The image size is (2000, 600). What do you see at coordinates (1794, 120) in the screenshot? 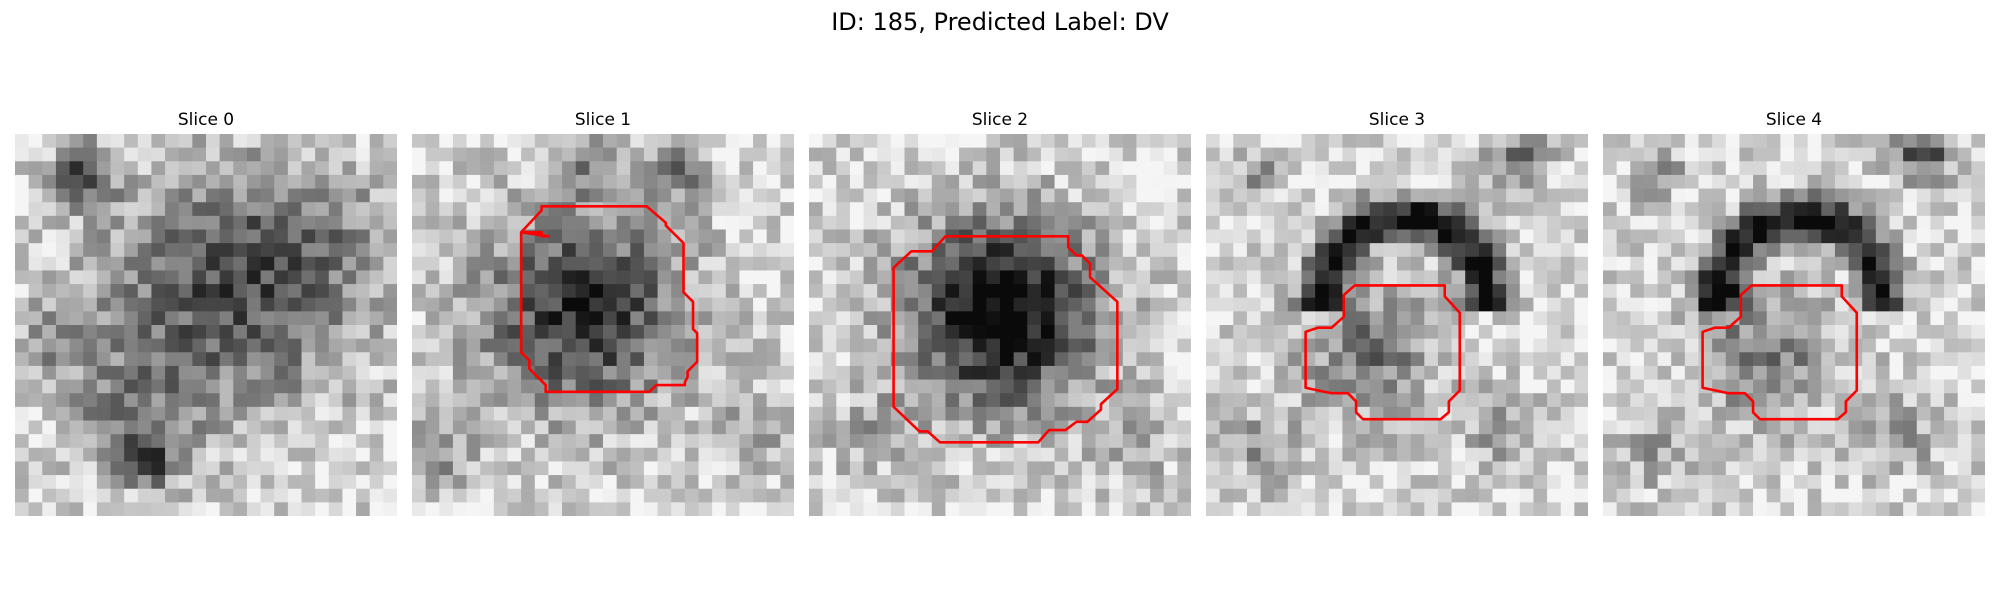
I see `slice-title-4: Slice 4` at bounding box center [1794, 120].